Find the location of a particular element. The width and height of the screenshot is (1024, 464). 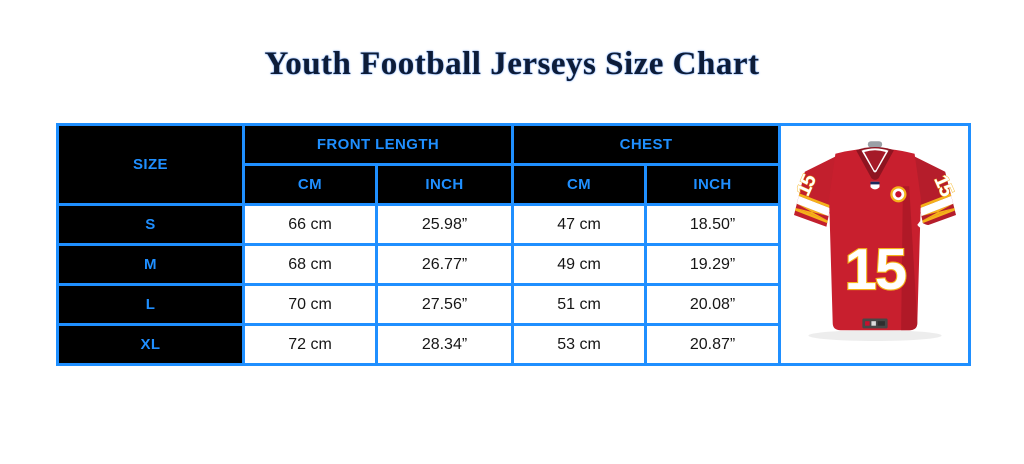

front-length-inch-value: 25.98” is located at coordinates (444, 224).